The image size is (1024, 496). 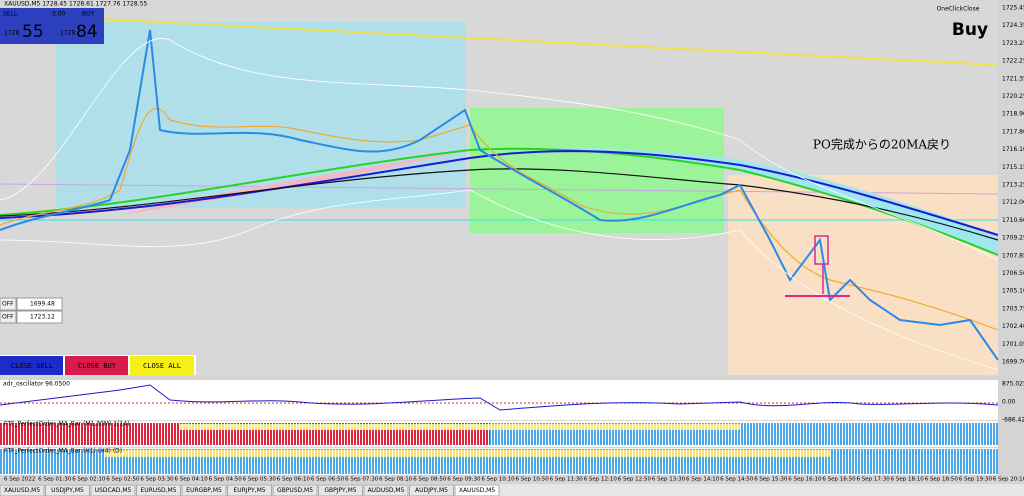 I want to click on price-tick-label: 1721.35, so click(x=1013, y=78).